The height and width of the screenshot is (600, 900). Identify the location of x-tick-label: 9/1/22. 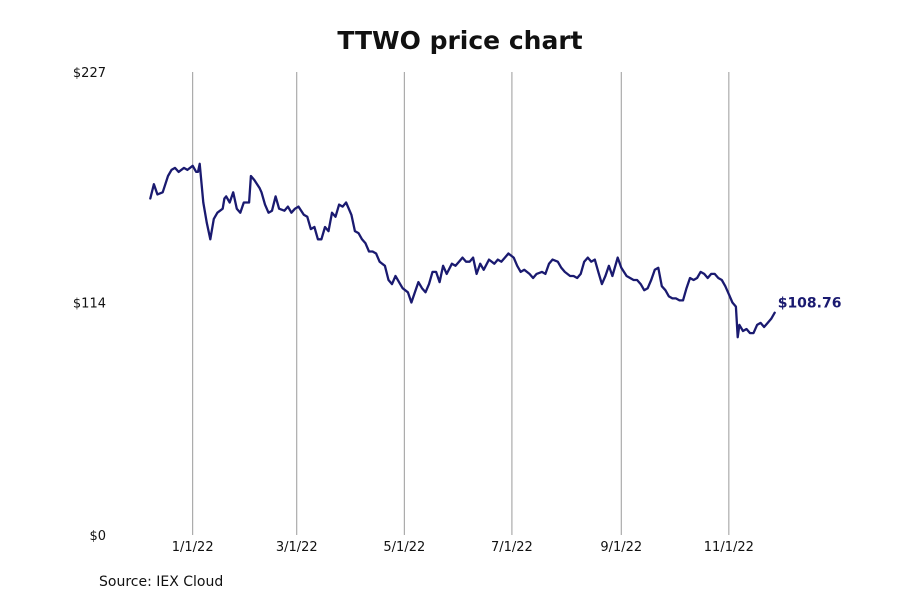
(621, 547).